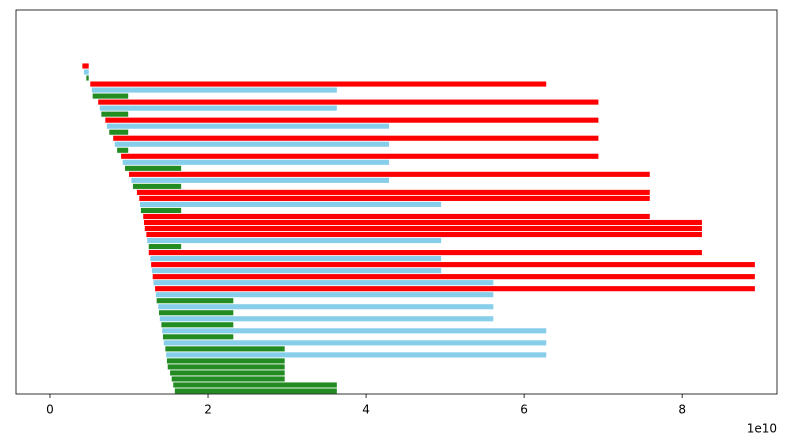  Describe the element at coordinates (366, 410) in the screenshot. I see `x-tick-label: 4` at that location.